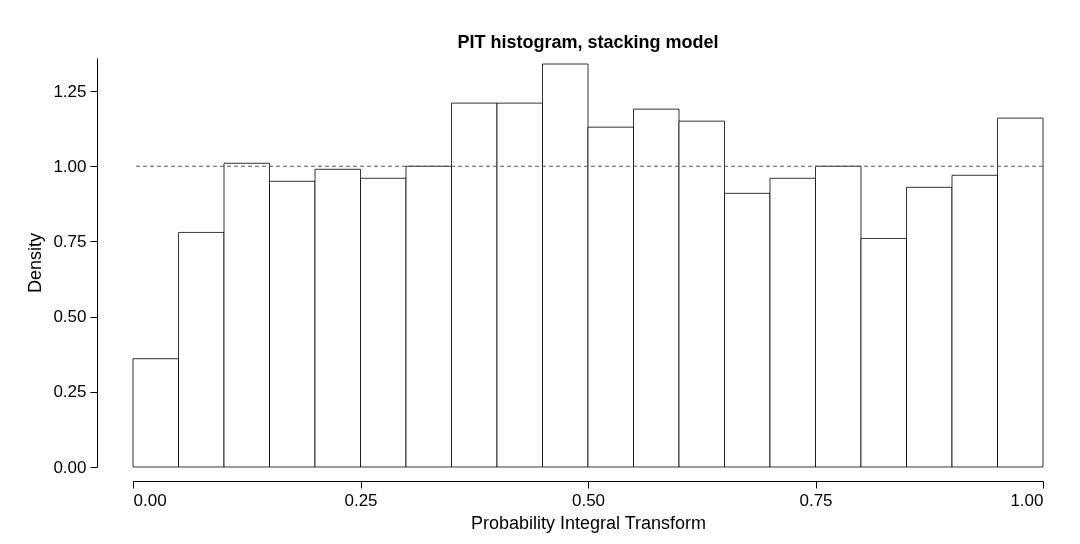  What do you see at coordinates (70, 317) in the screenshot?
I see `y-tick-label: 0.50` at bounding box center [70, 317].